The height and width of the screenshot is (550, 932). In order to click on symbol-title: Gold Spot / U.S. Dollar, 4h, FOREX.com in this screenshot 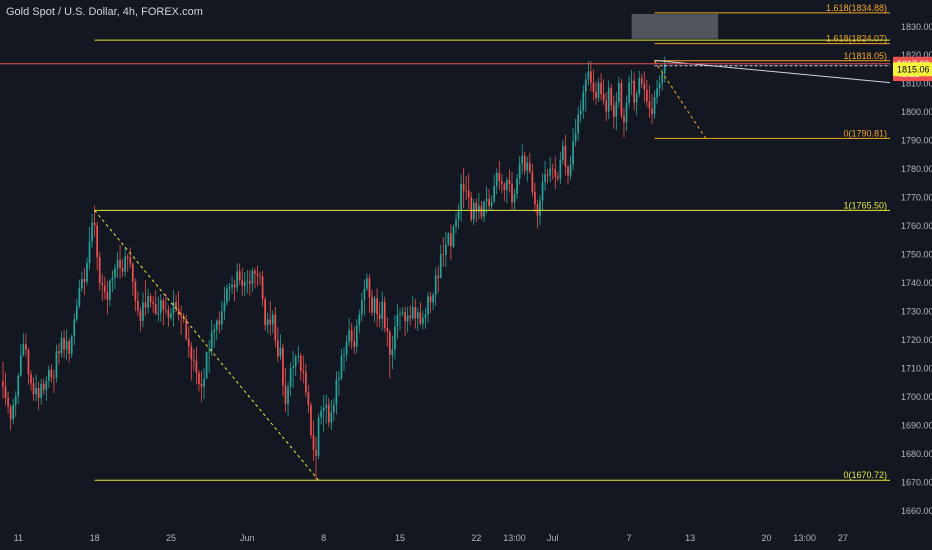, I will do `click(104, 12)`.